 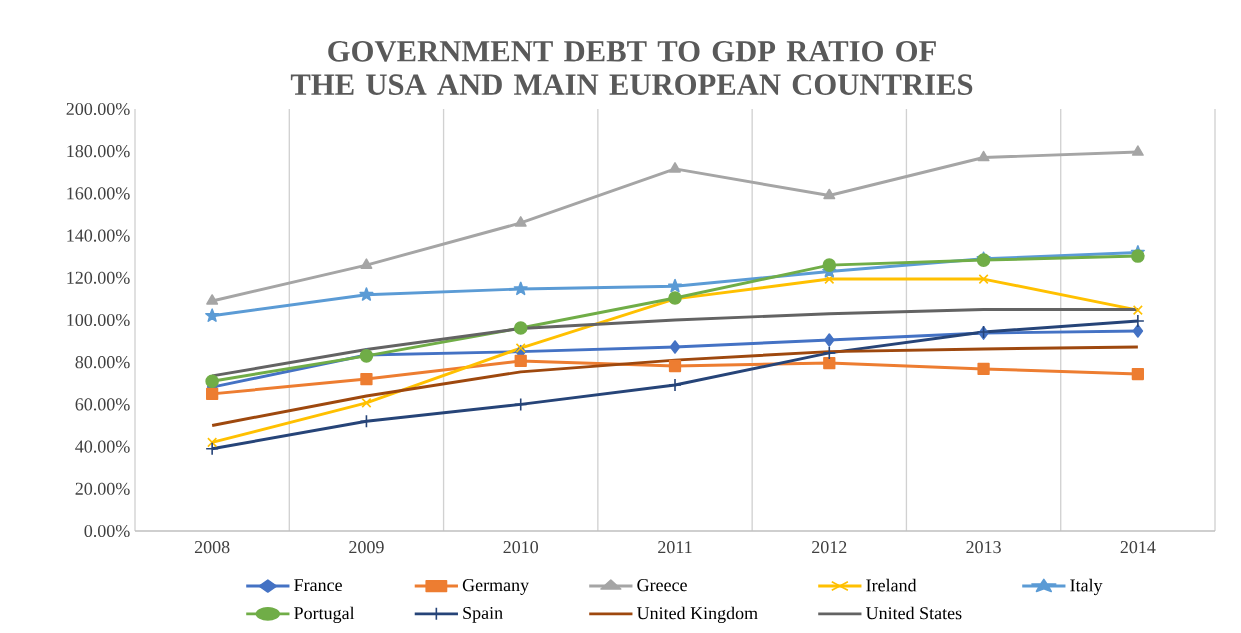 What do you see at coordinates (983, 547) in the screenshot?
I see `x-tick-label: 2013` at bounding box center [983, 547].